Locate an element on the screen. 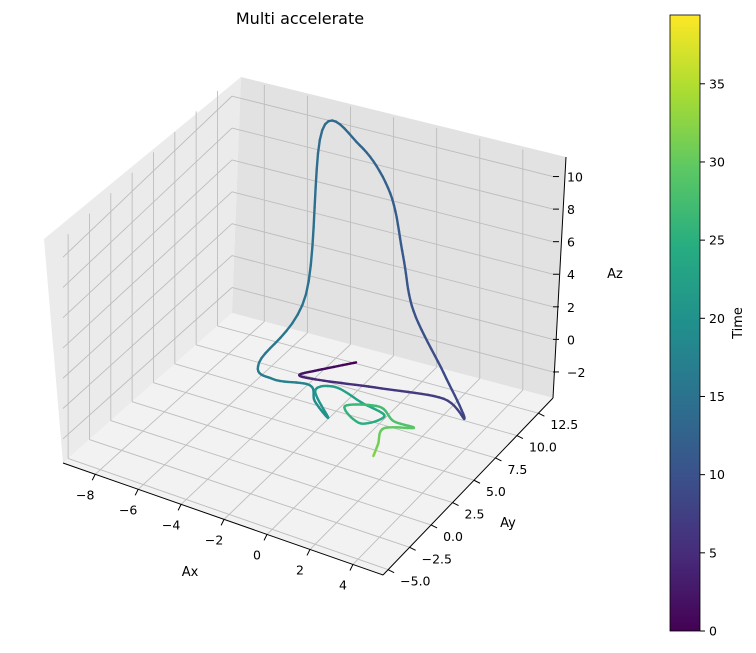 This screenshot has width=756, height=653. x-tick-label: −6 is located at coordinates (128, 509).